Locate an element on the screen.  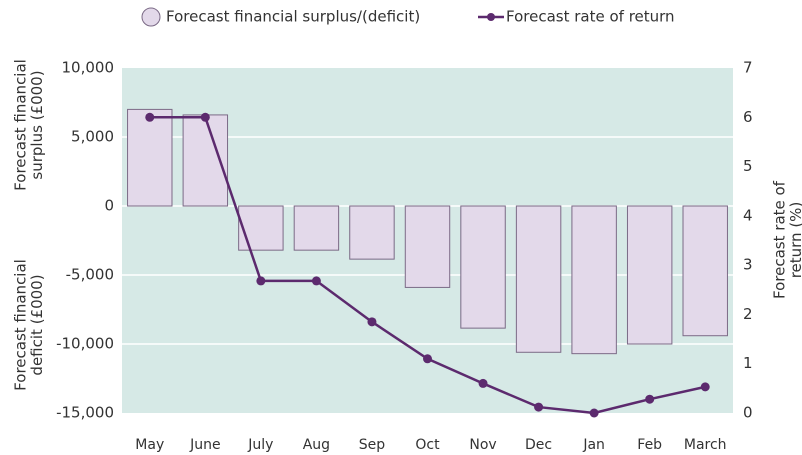
x-tick-label: Nov is located at coordinates (482, 445).